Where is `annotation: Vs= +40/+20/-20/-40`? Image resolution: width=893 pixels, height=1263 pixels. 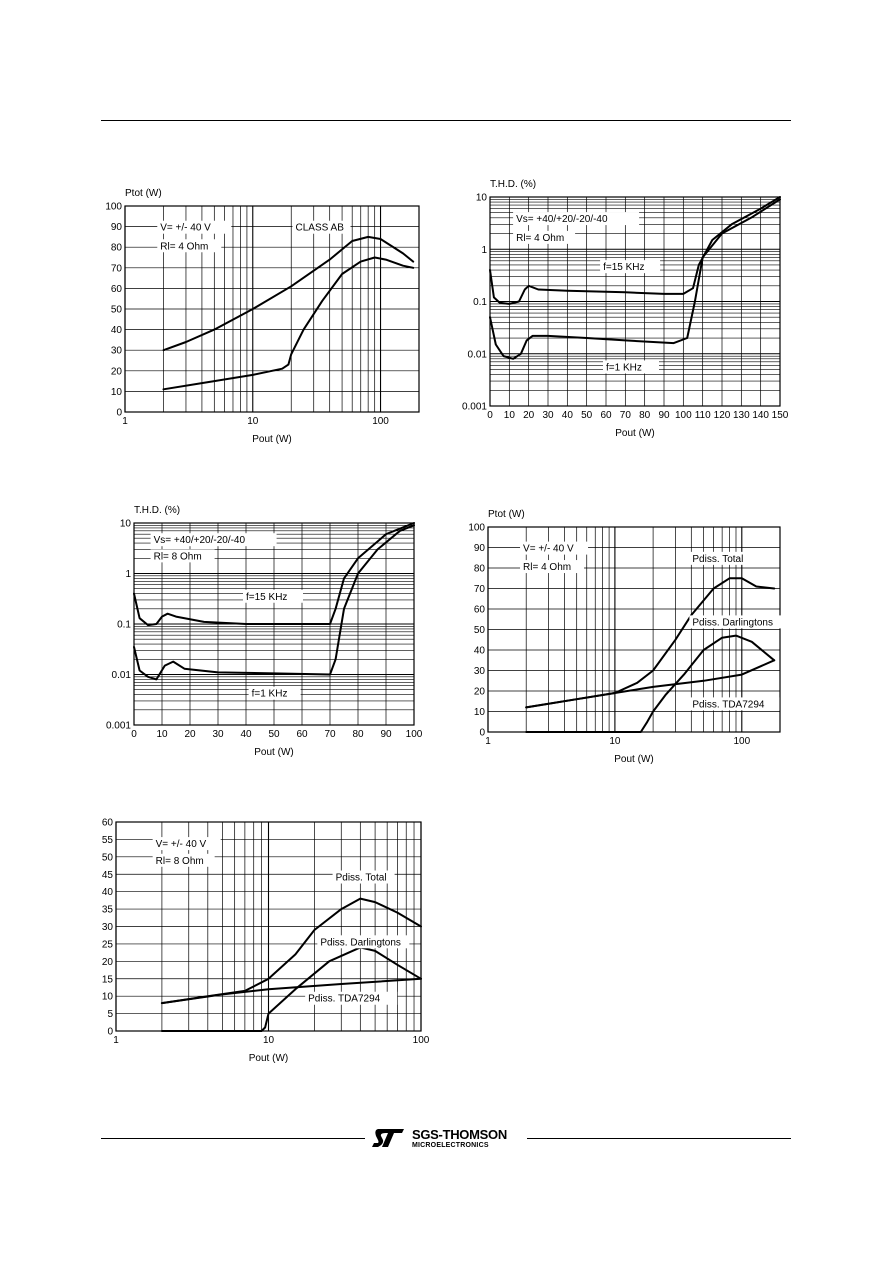
annotation: Vs= +40/+20/-20/-40 is located at coordinates (200, 540).